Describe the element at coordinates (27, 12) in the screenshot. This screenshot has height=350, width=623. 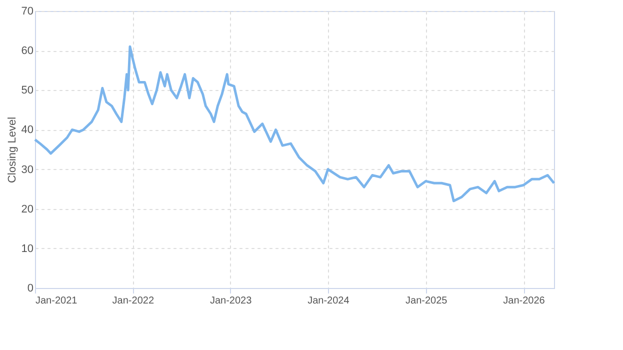
I see `y-tick-label: 70` at that location.